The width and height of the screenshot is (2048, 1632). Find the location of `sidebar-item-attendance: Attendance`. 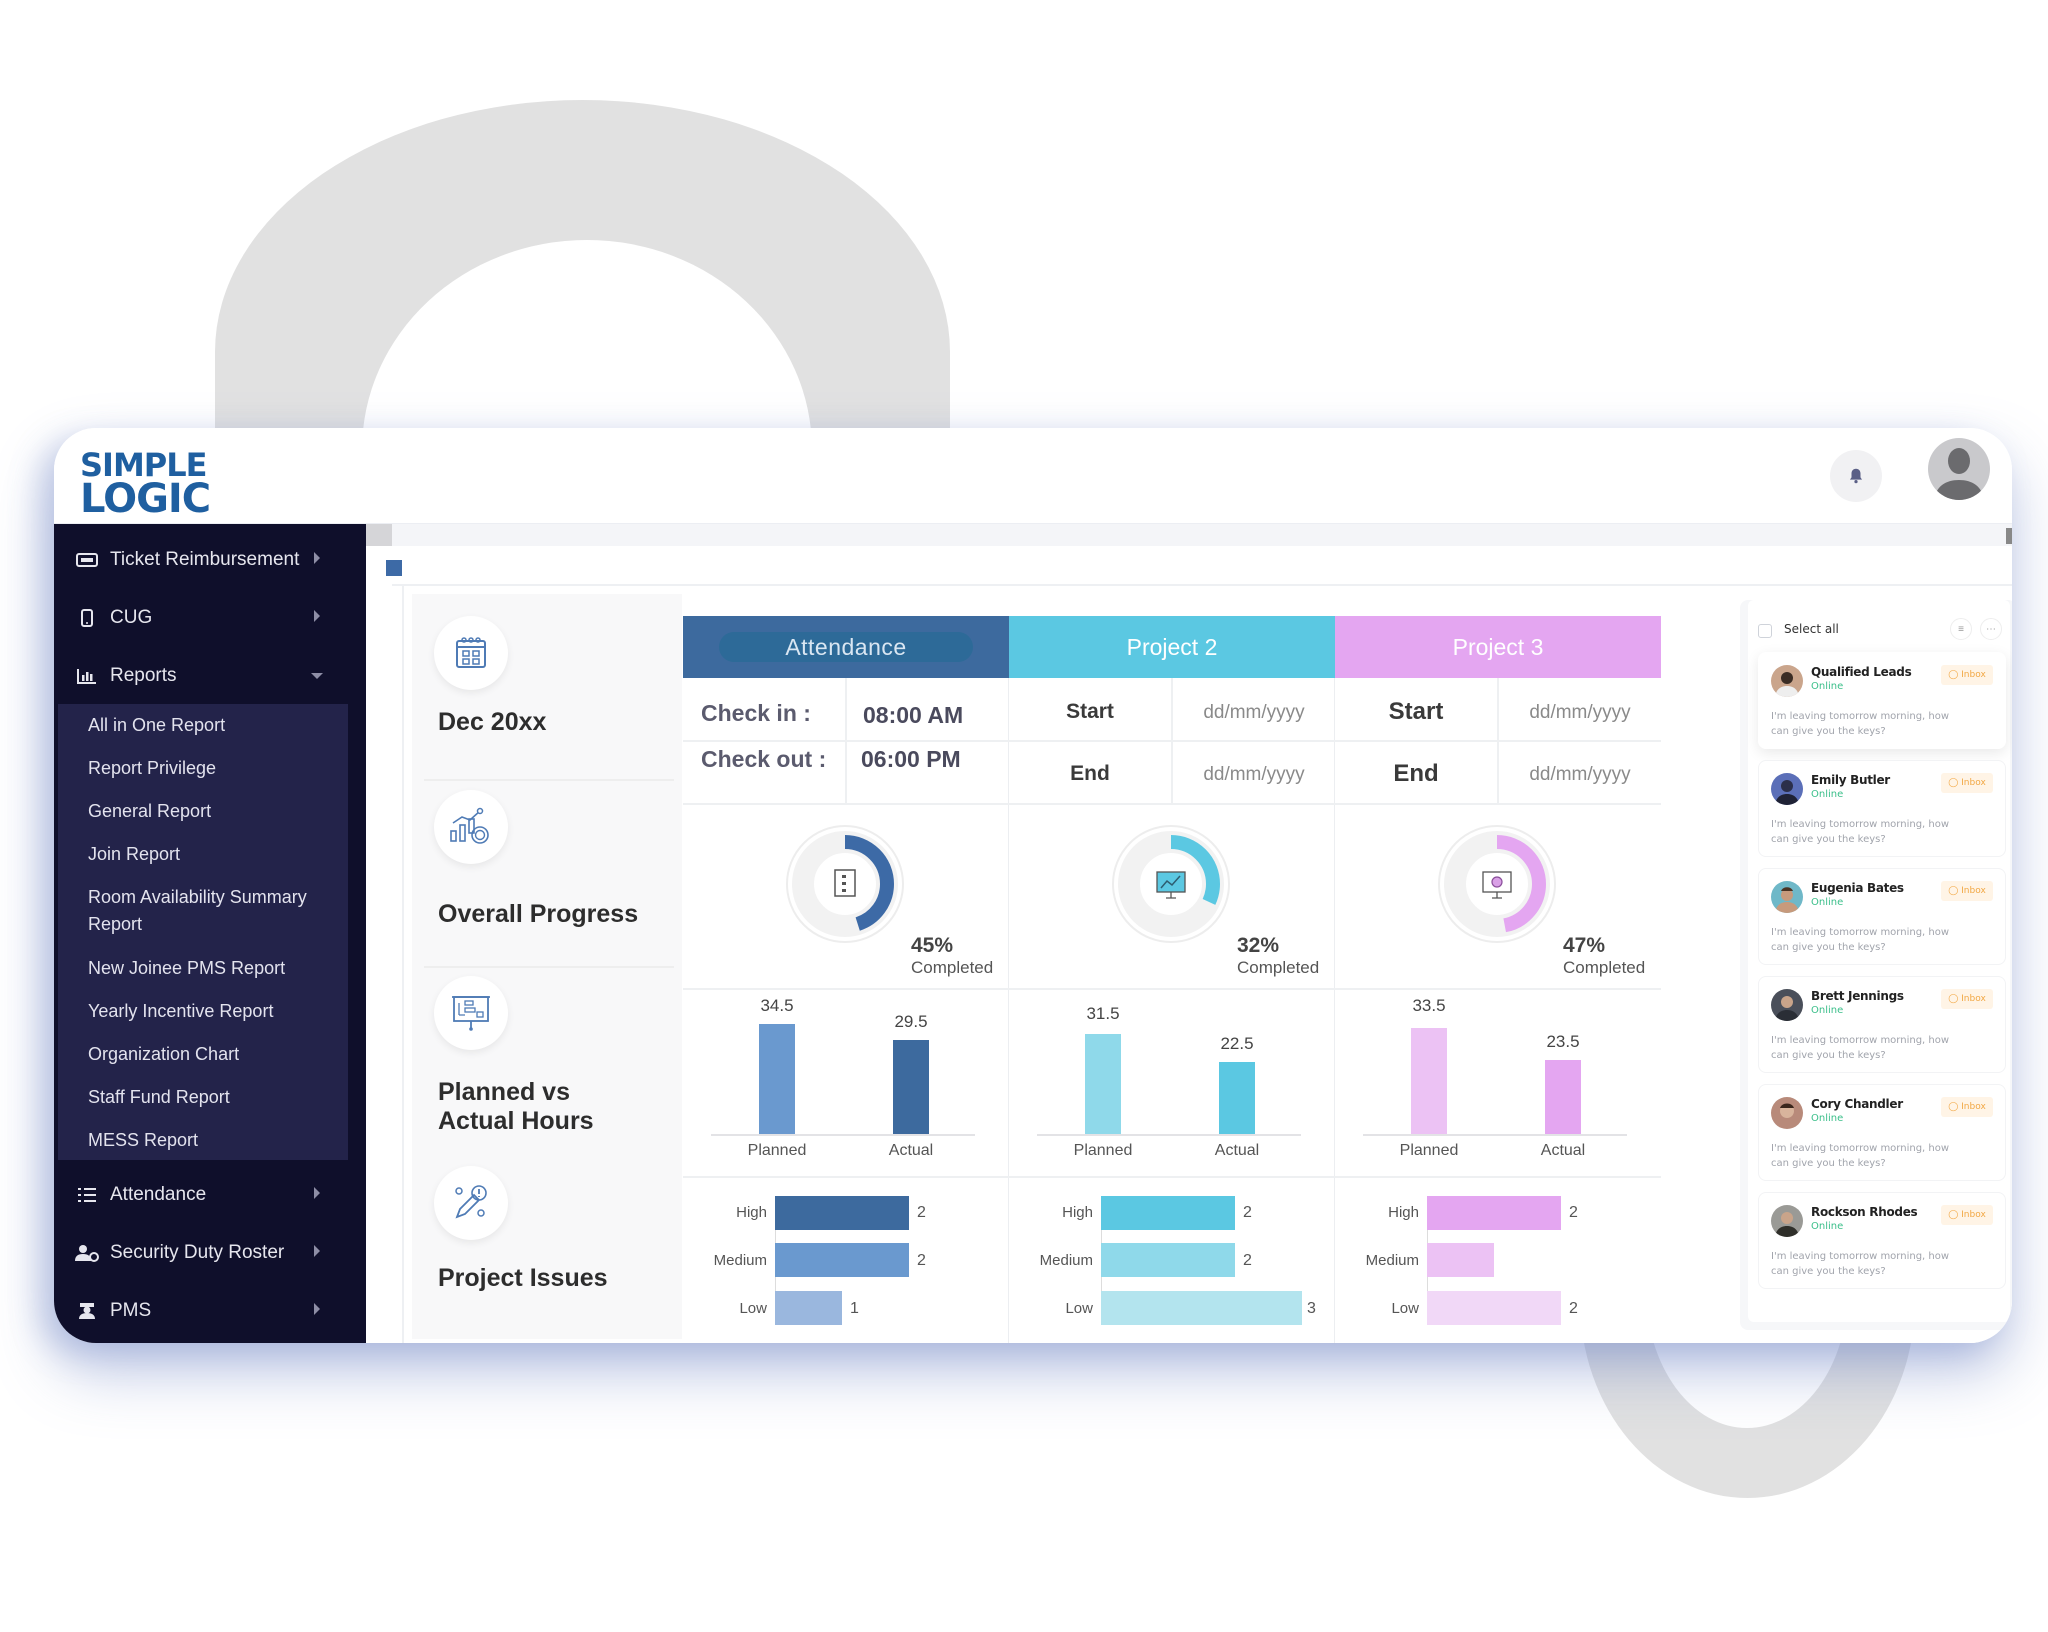

sidebar-item-attendance: Attendance is located at coordinates (210, 1195).